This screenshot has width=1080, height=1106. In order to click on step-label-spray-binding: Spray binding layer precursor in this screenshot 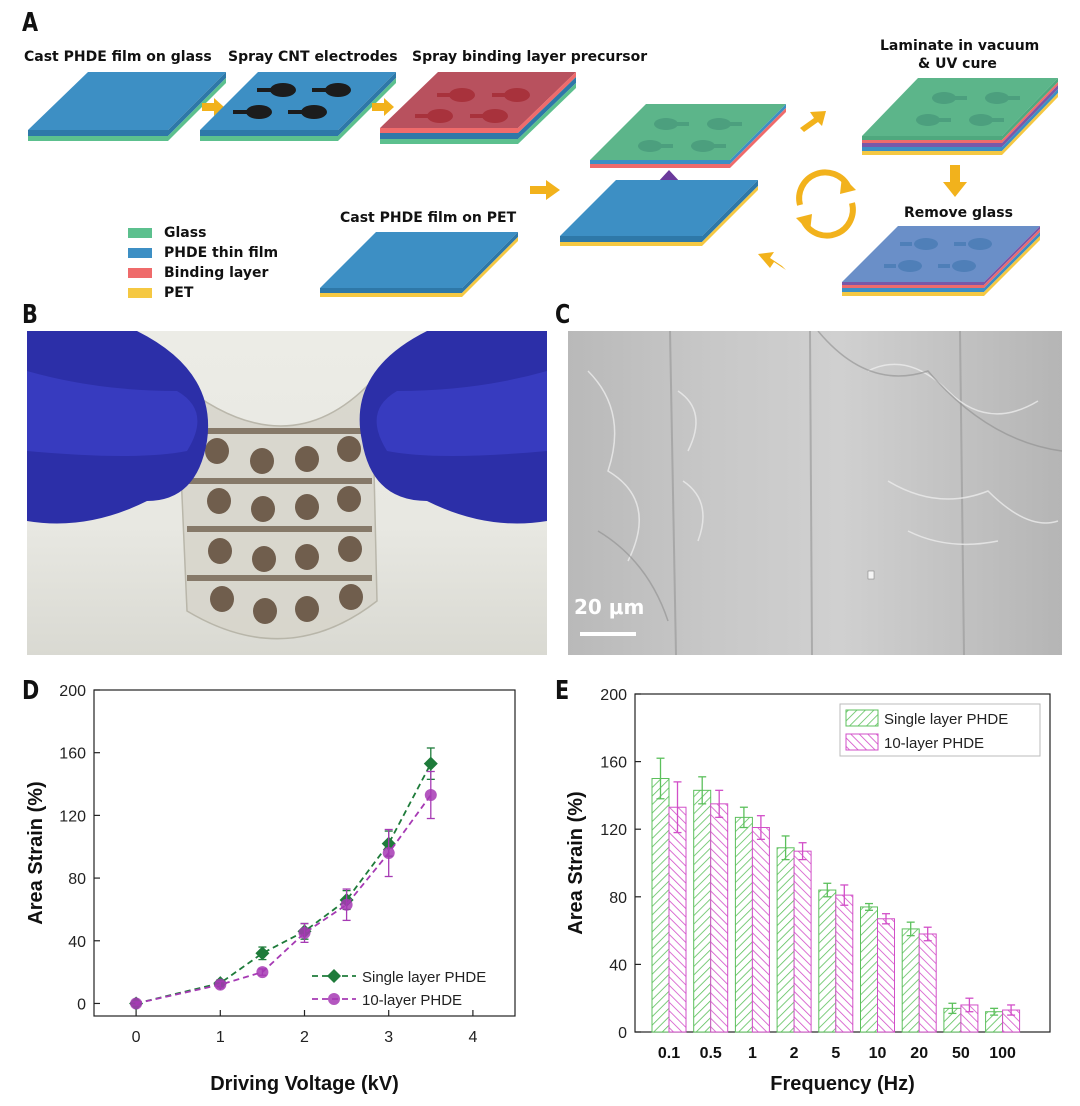, I will do `click(530, 57)`.